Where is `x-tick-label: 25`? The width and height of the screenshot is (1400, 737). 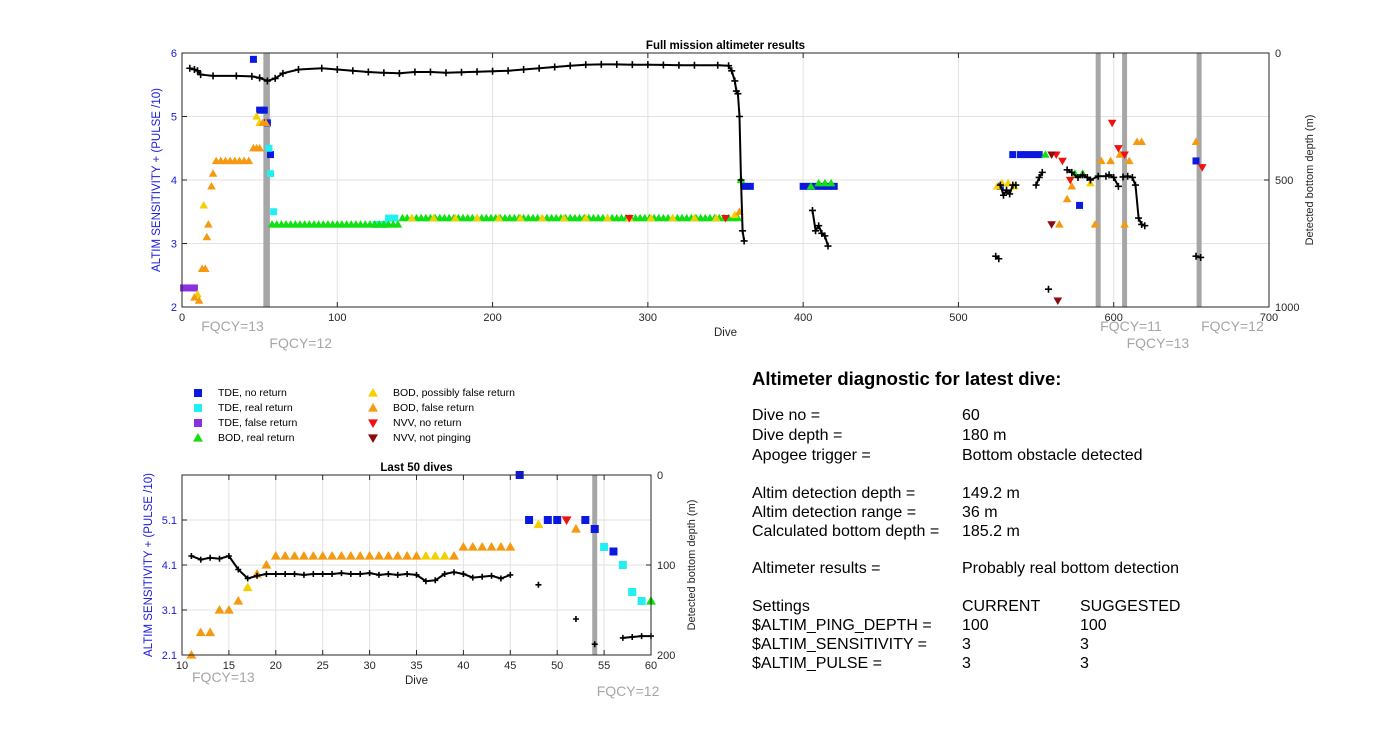
x-tick-label: 25 is located at coordinates (323, 666).